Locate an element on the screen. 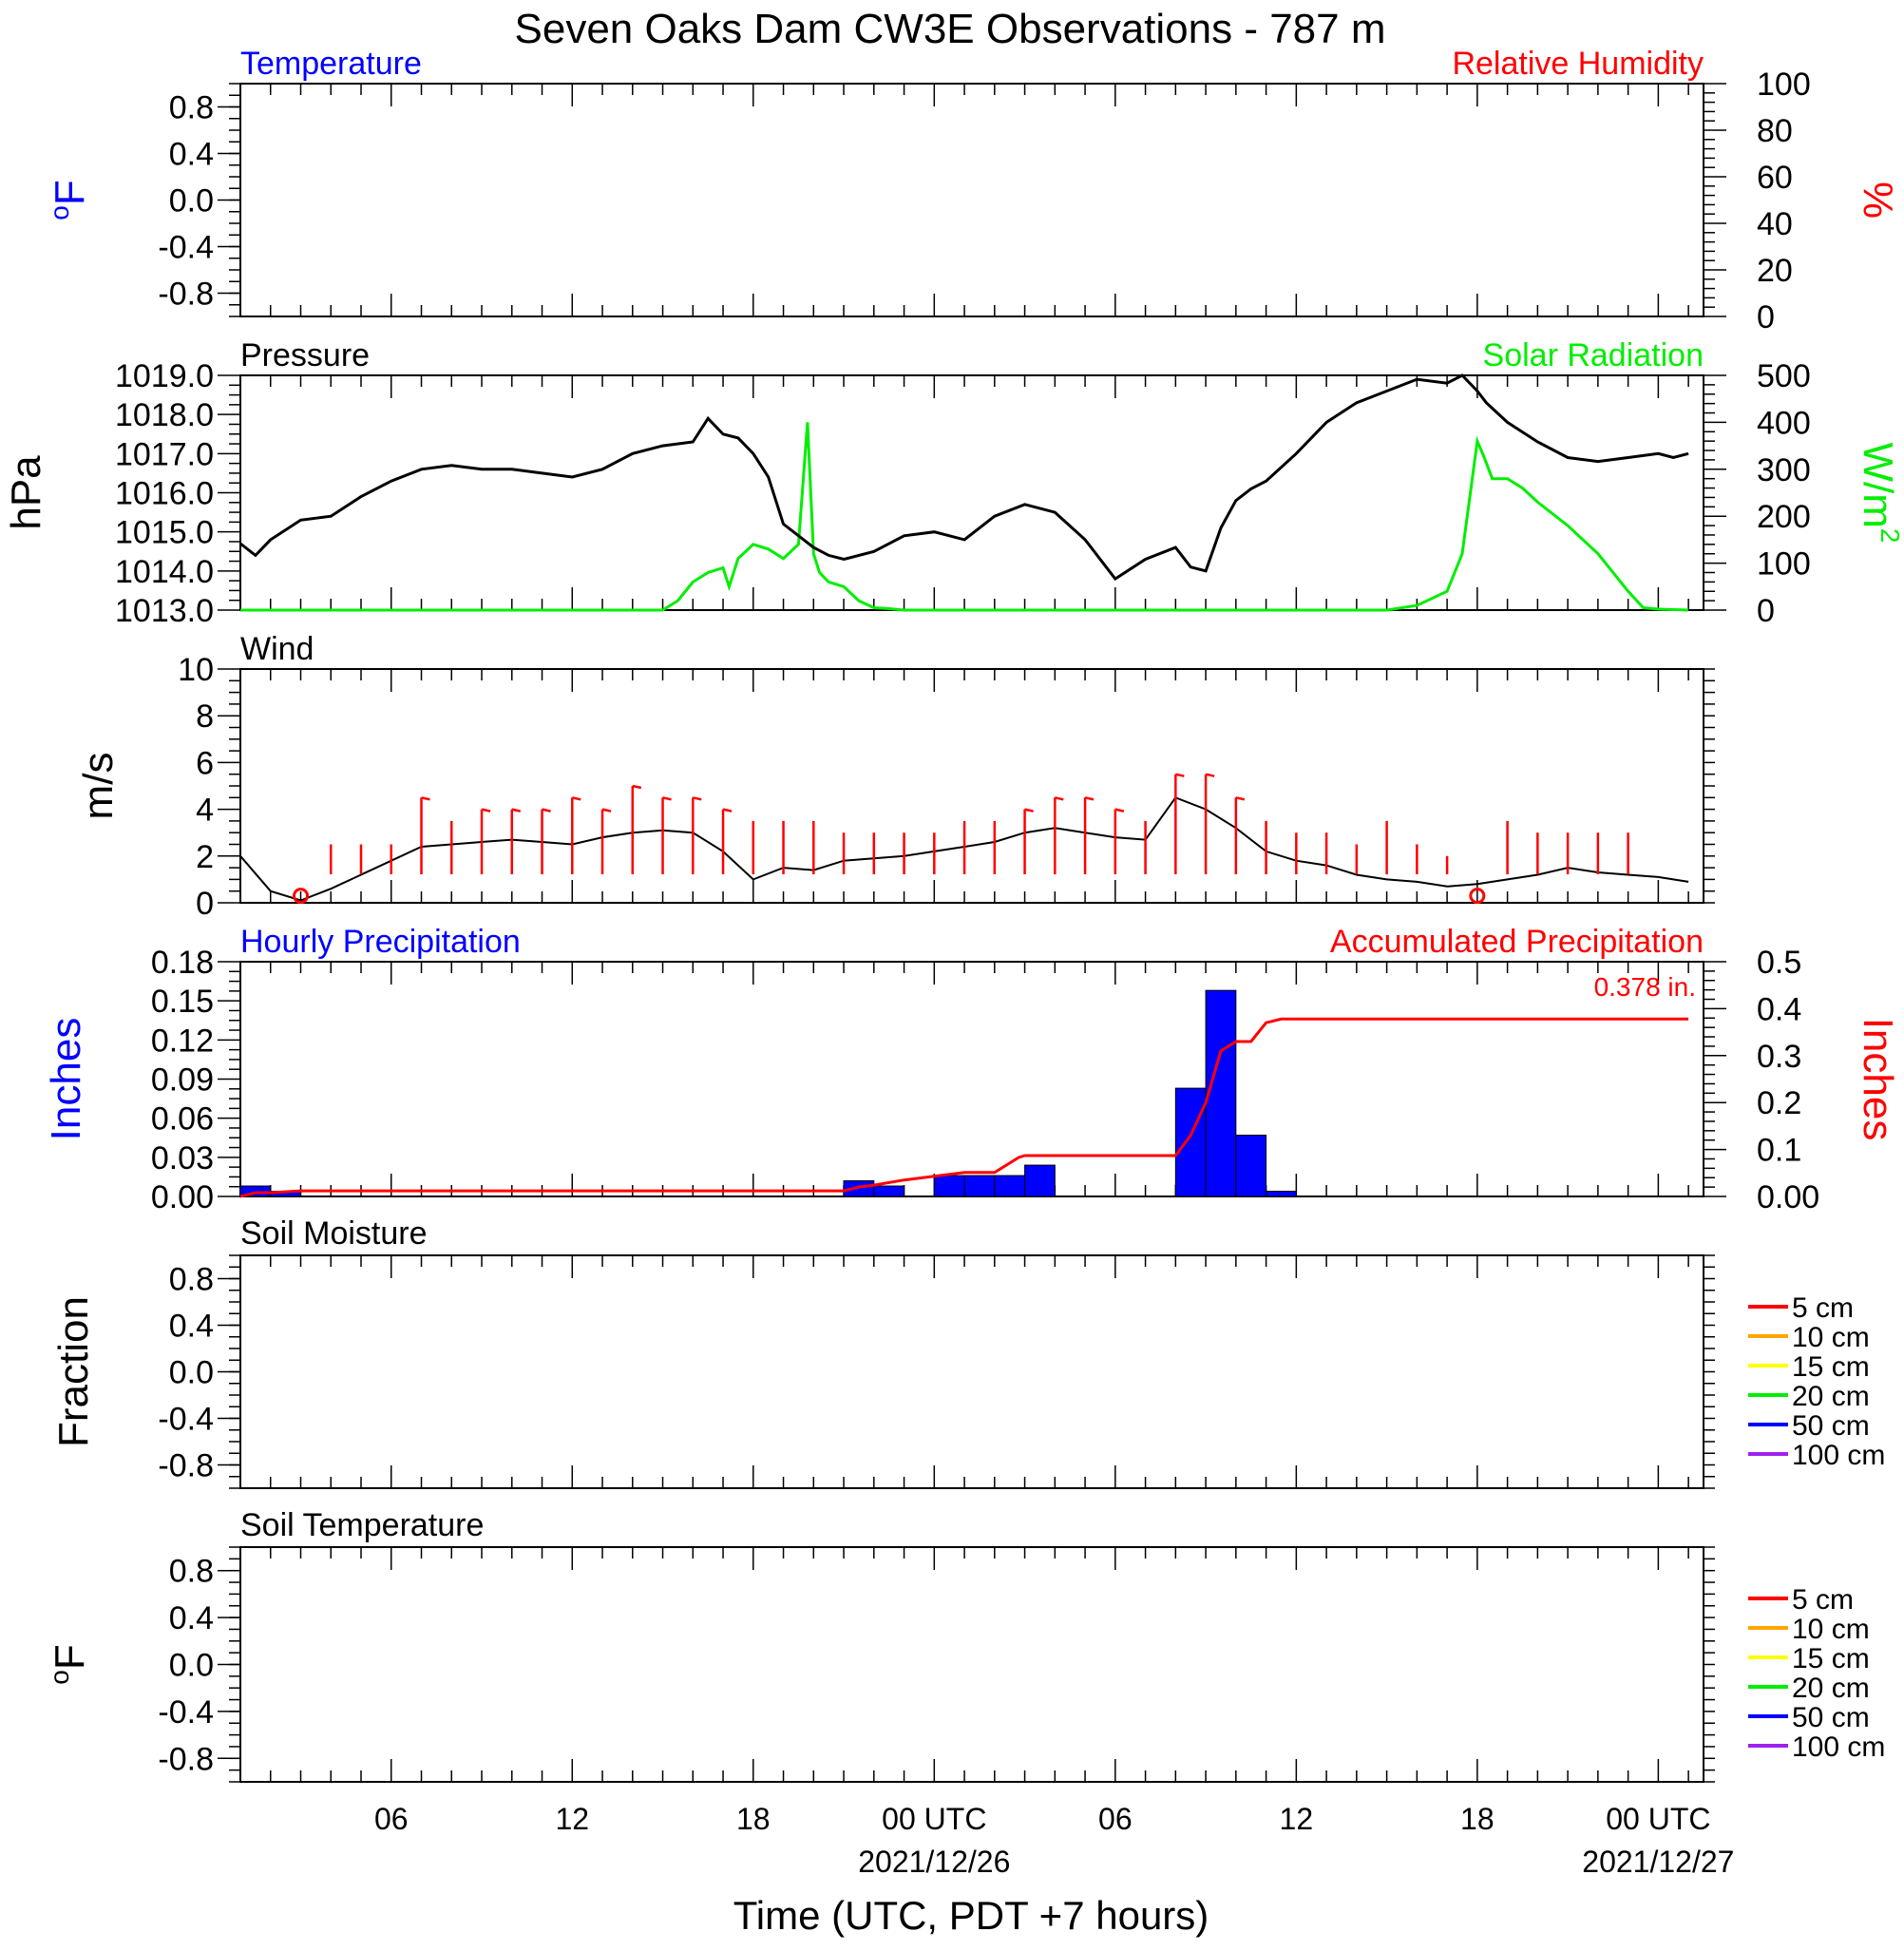  y-tick-label: 4 is located at coordinates (205, 811).